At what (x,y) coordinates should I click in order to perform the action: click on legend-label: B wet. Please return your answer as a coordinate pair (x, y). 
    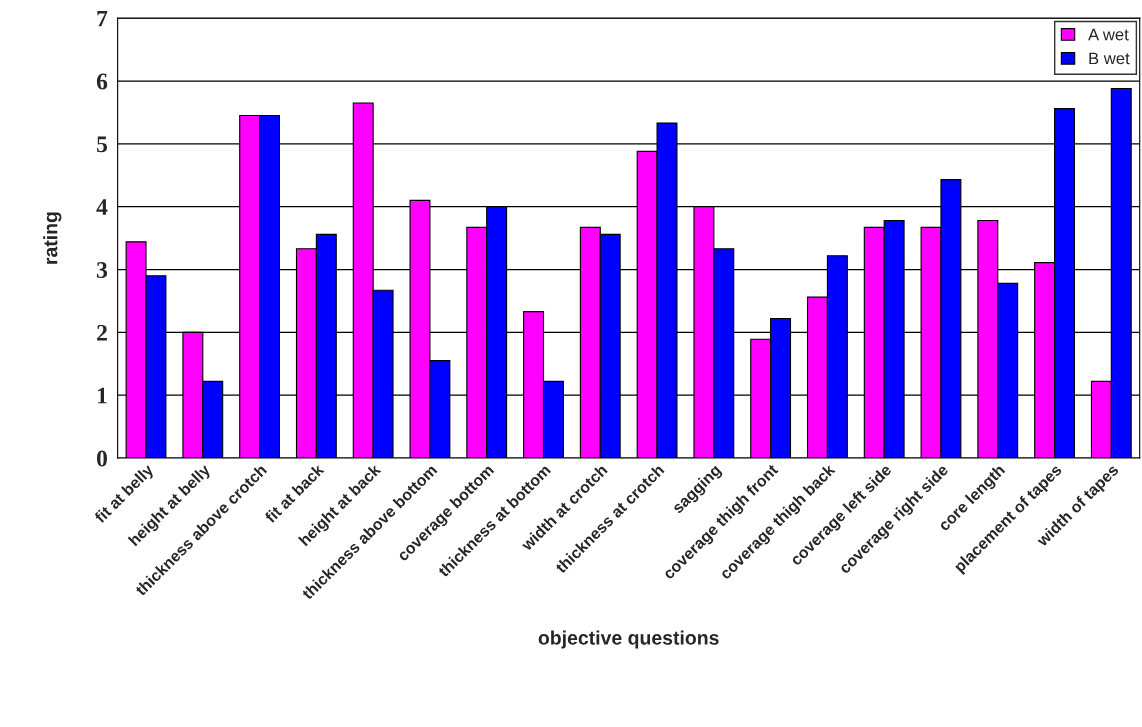
    Looking at the image, I should click on (1109, 58).